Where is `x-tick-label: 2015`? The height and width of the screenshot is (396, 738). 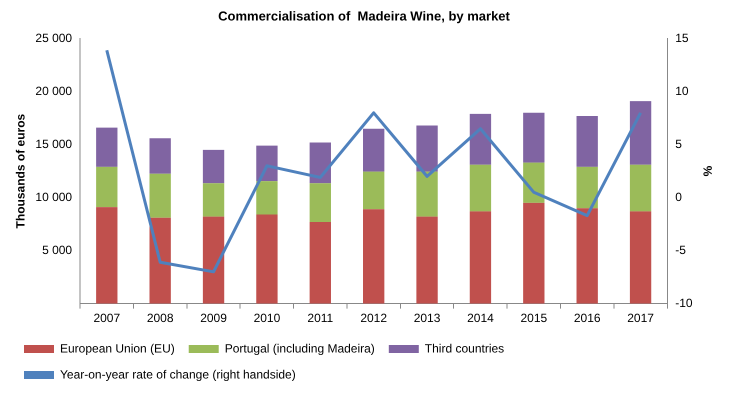 x-tick-label: 2015 is located at coordinates (534, 318).